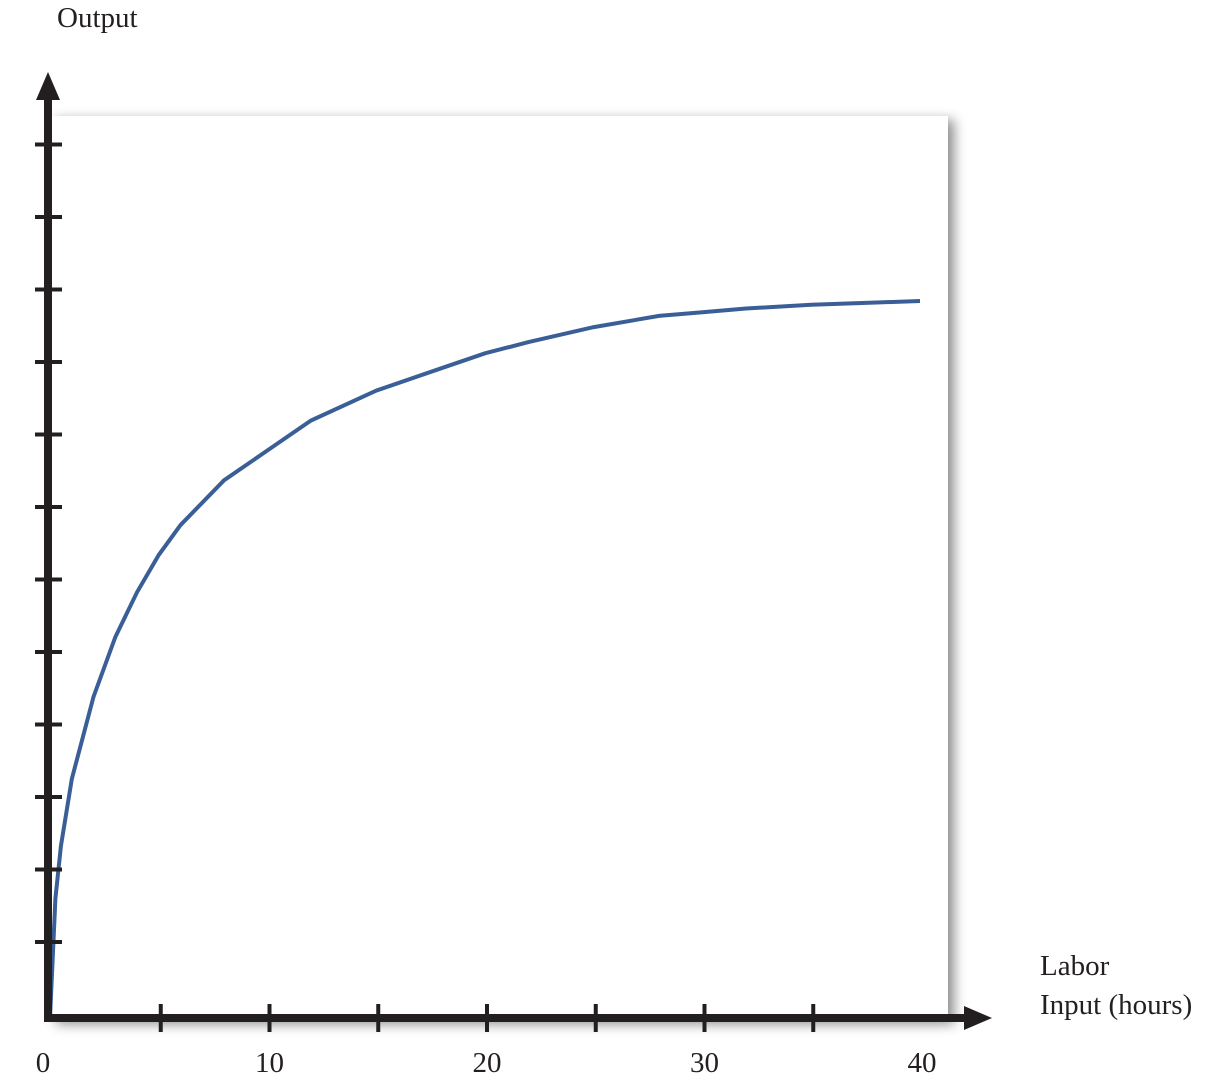  Describe the element at coordinates (1075, 966) in the screenshot. I see `x-axis-label-line1: Labor` at that location.